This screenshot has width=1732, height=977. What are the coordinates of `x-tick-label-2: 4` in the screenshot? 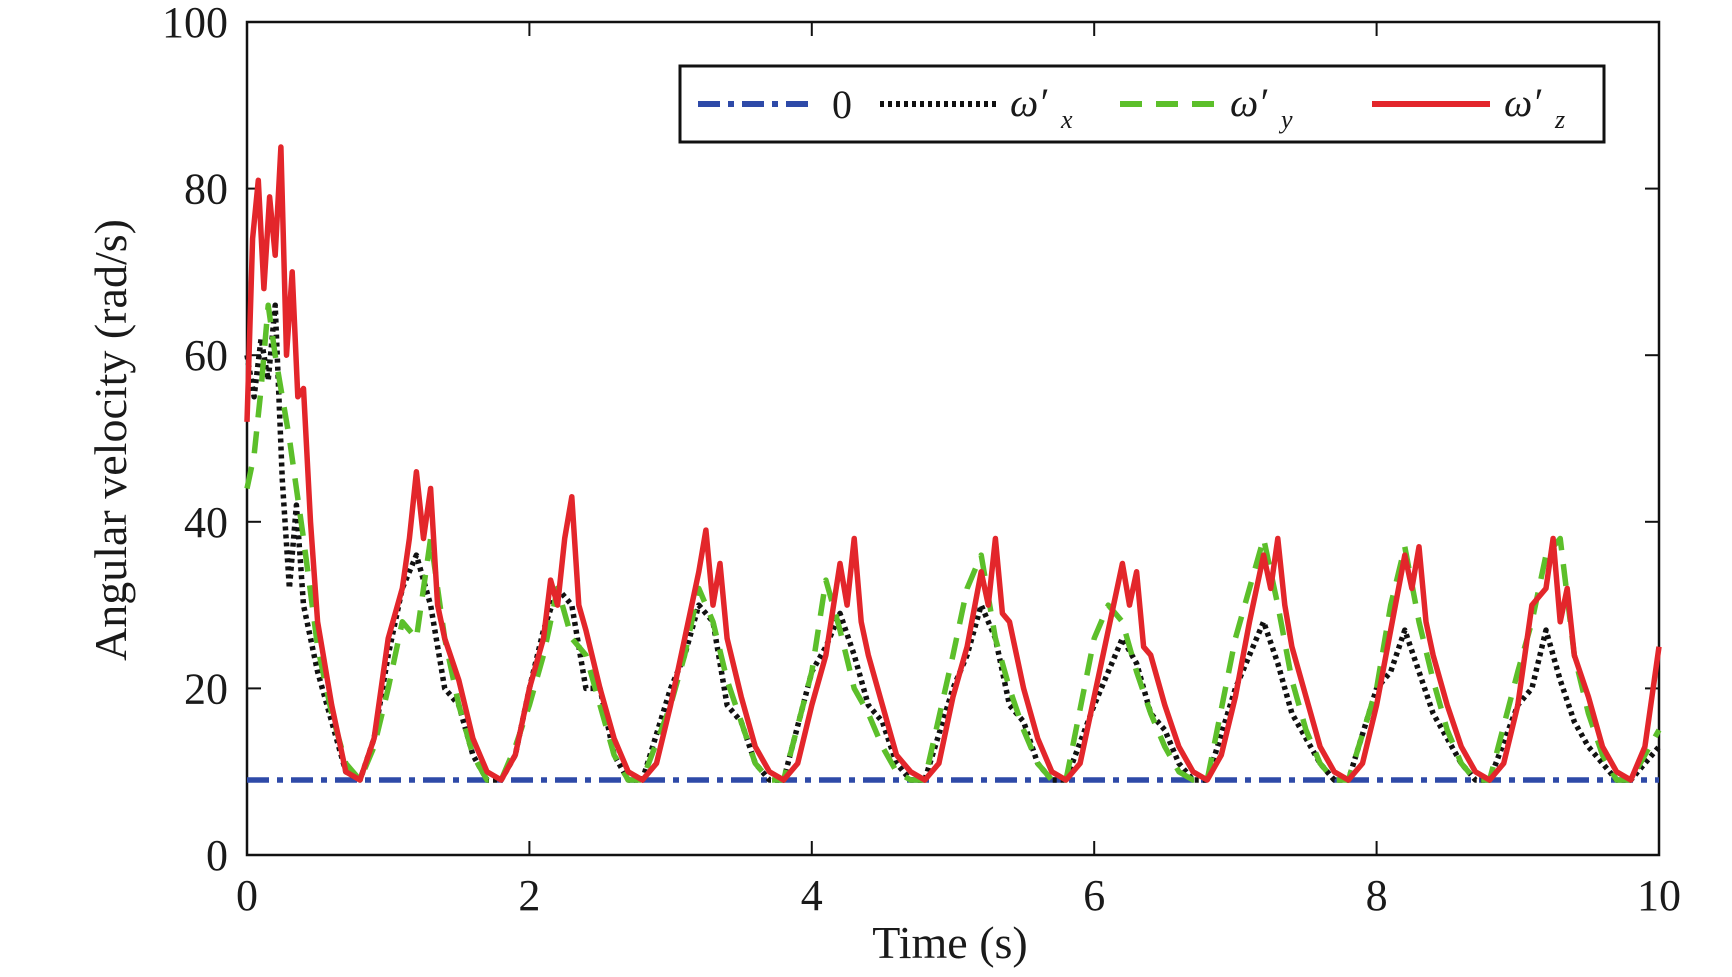 It's located at (812, 895).